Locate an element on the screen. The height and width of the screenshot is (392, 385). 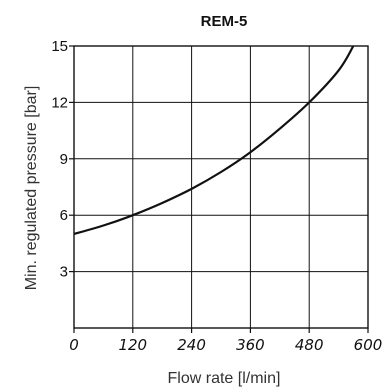
x-axis-label: Flow rate [l/min] is located at coordinates (224, 378).